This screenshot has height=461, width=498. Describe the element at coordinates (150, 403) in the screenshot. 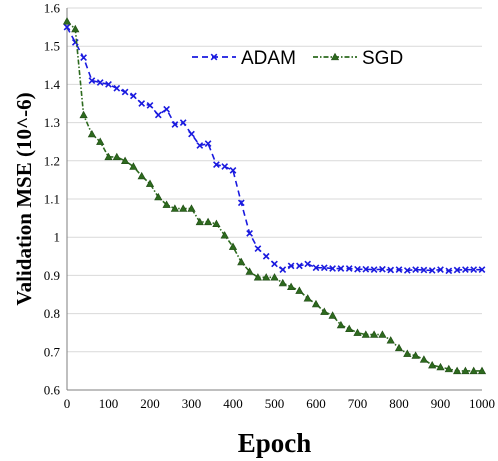

I see `x-tick-label: 200` at that location.